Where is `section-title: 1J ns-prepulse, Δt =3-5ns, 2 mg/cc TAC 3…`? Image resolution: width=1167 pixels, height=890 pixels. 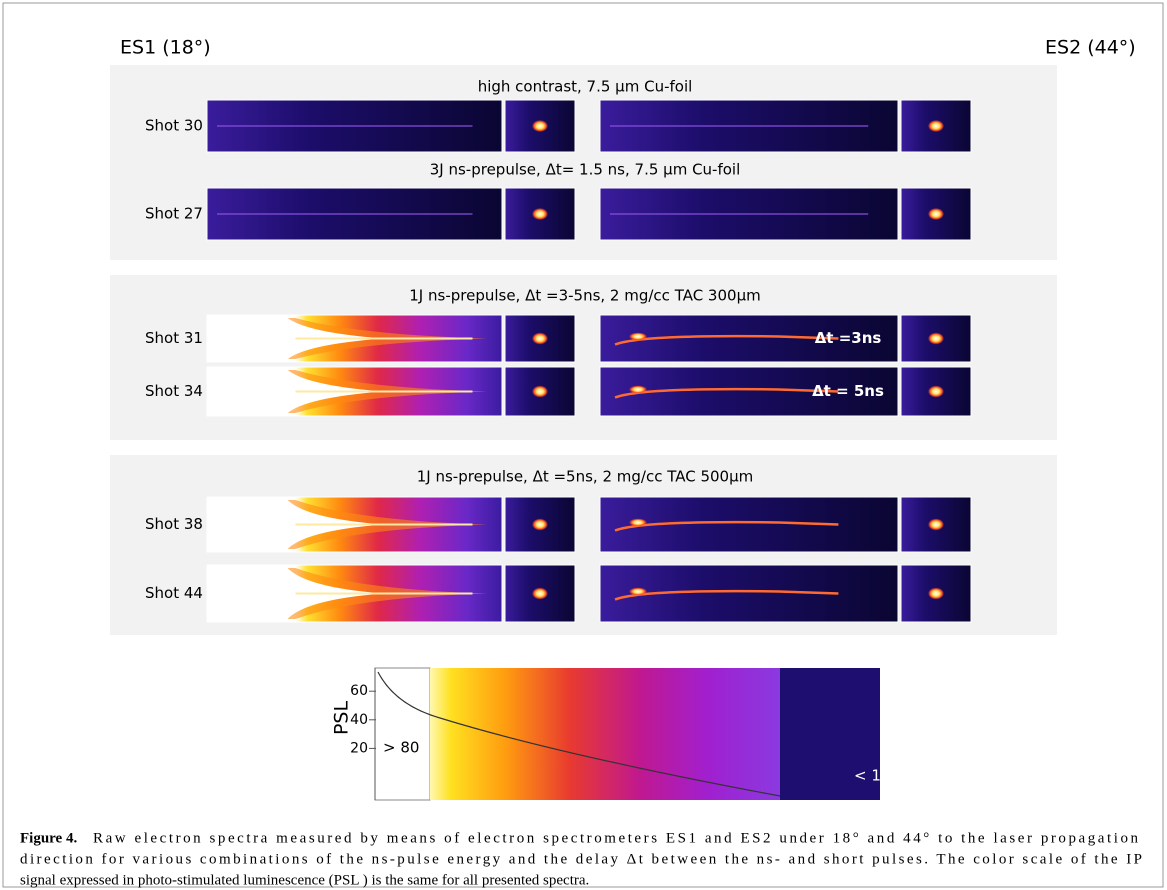
section-title: 1J ns-prepulse, Δt =3-5ns, 2 mg/cc TAC 3… is located at coordinates (584, 296).